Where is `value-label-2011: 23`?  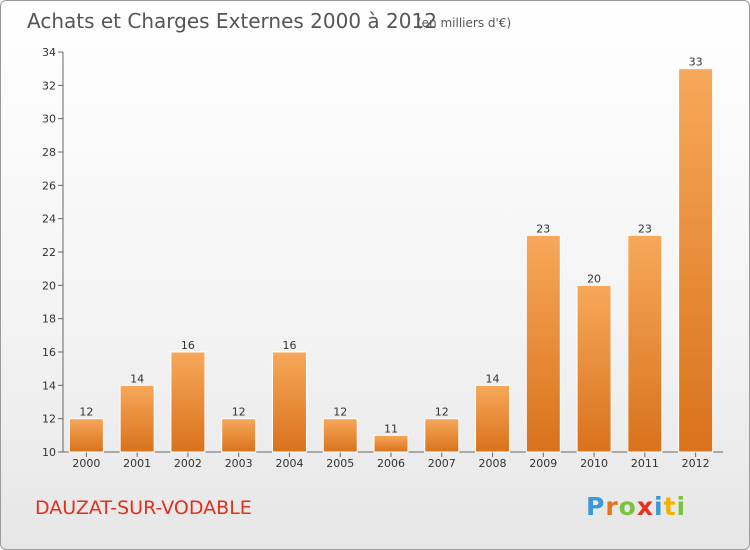
value-label-2011: 23 is located at coordinates (645, 228).